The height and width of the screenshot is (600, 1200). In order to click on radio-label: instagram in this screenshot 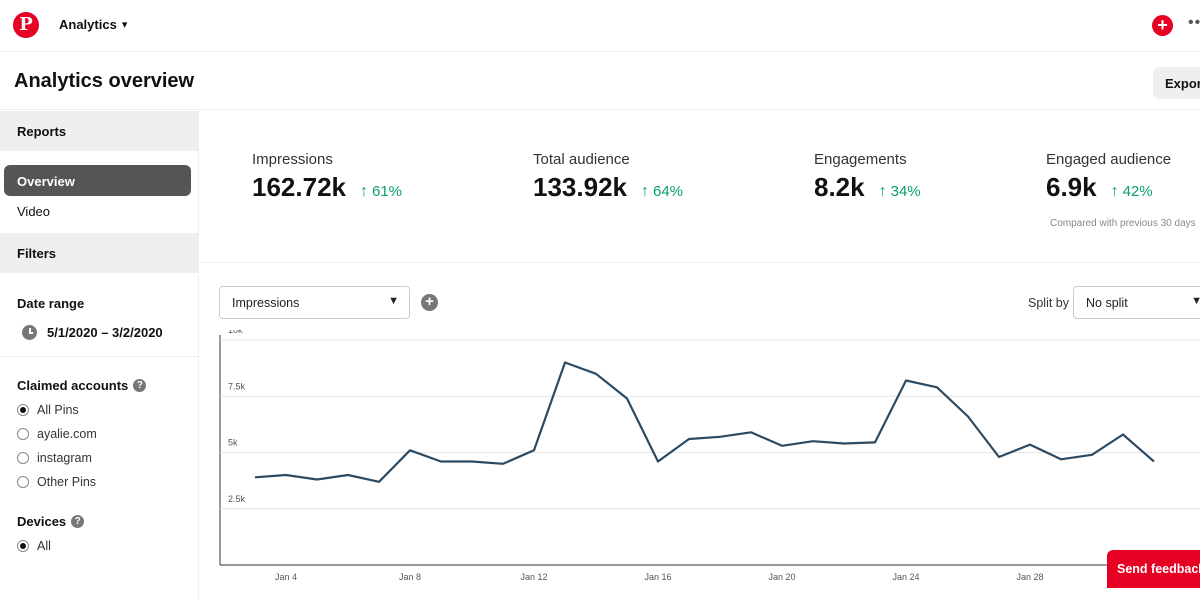, I will do `click(64, 458)`.